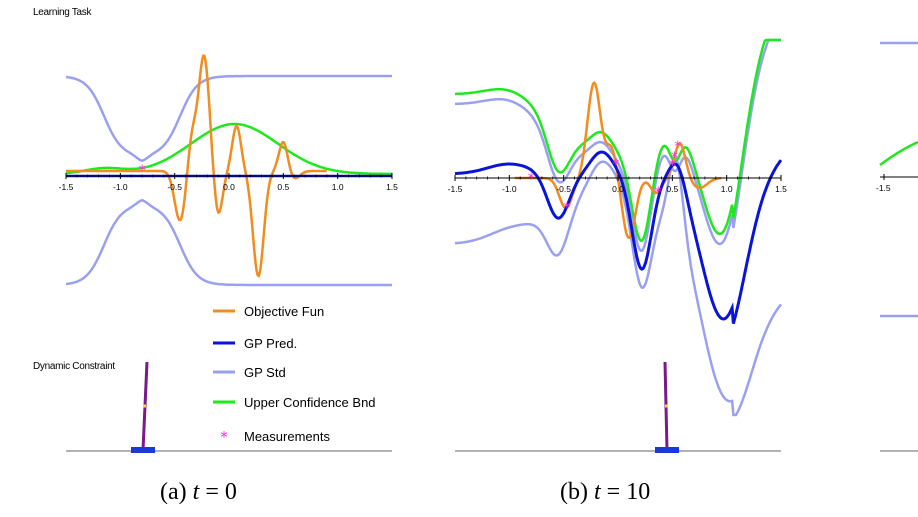 The image size is (918, 517). What do you see at coordinates (74, 366) in the screenshot?
I see `dynamic-constraint-label: Dynamic Constraint` at bounding box center [74, 366].